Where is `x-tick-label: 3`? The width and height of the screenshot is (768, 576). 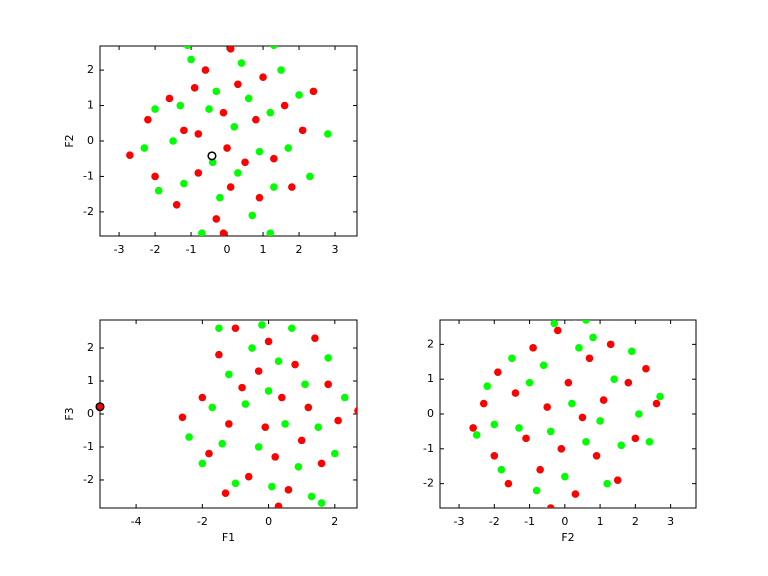
x-tick-label: 3 is located at coordinates (670, 521).